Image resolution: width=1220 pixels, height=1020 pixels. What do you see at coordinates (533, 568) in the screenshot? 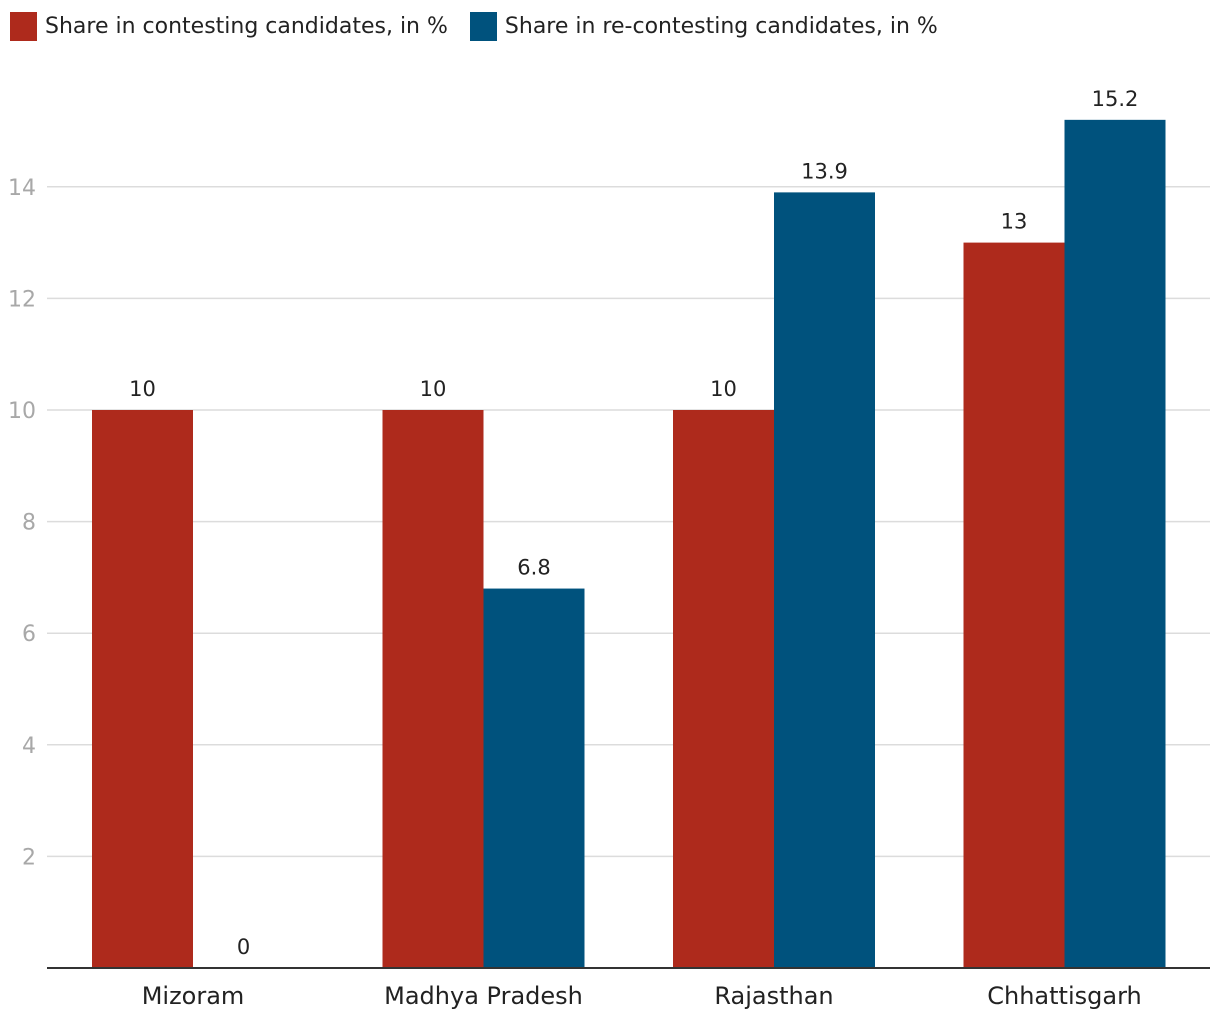
I see `data-label-recontesting-1: 6.8` at bounding box center [533, 568].